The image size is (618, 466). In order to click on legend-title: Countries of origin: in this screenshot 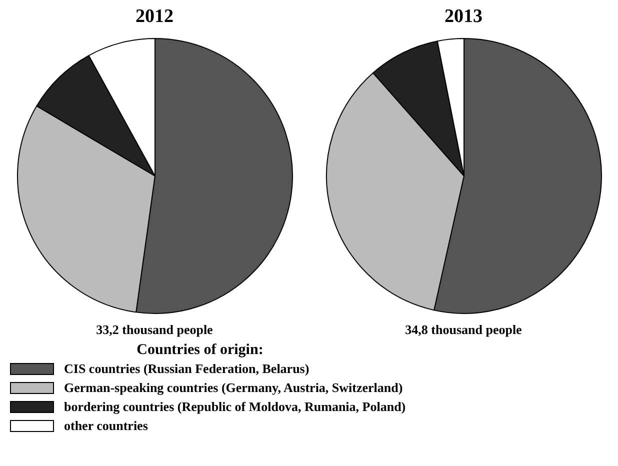, I will do `click(200, 350)`.